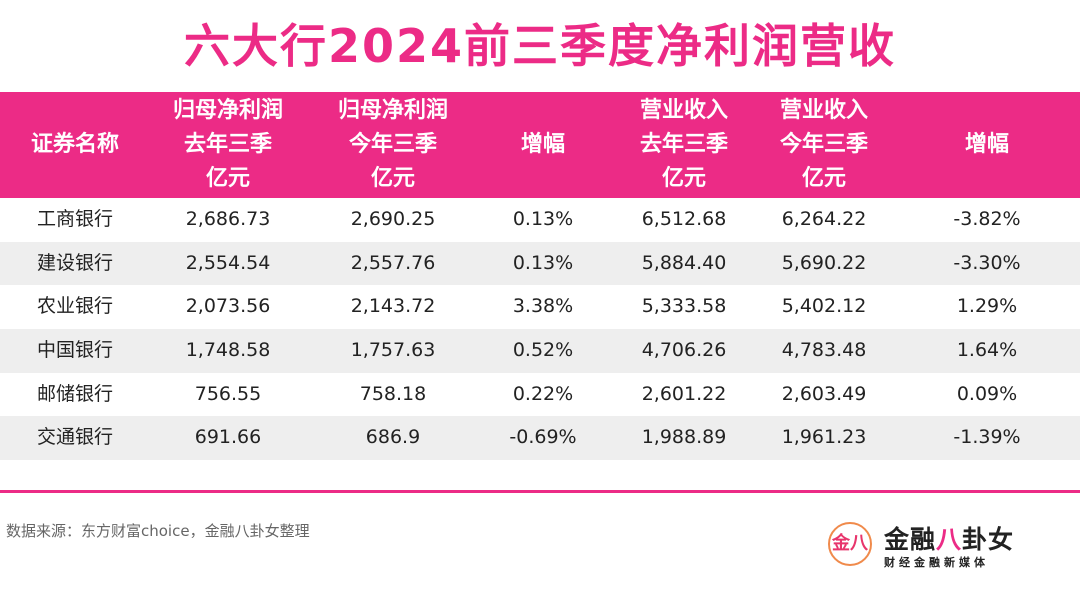 The image size is (1080, 605). What do you see at coordinates (988, 539) in the screenshot?
I see `logo-name-suffix: 卦女` at bounding box center [988, 539].